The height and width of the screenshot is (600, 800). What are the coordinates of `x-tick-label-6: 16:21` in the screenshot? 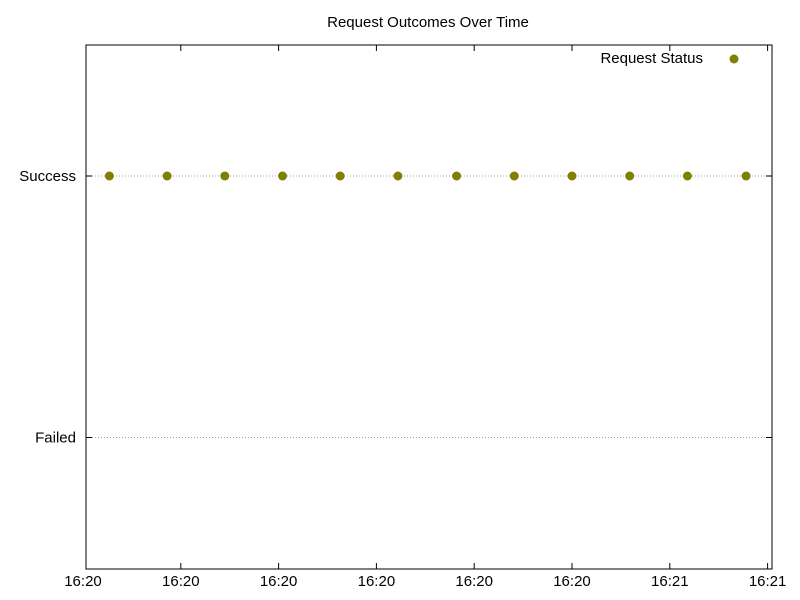 It's located at (670, 581).